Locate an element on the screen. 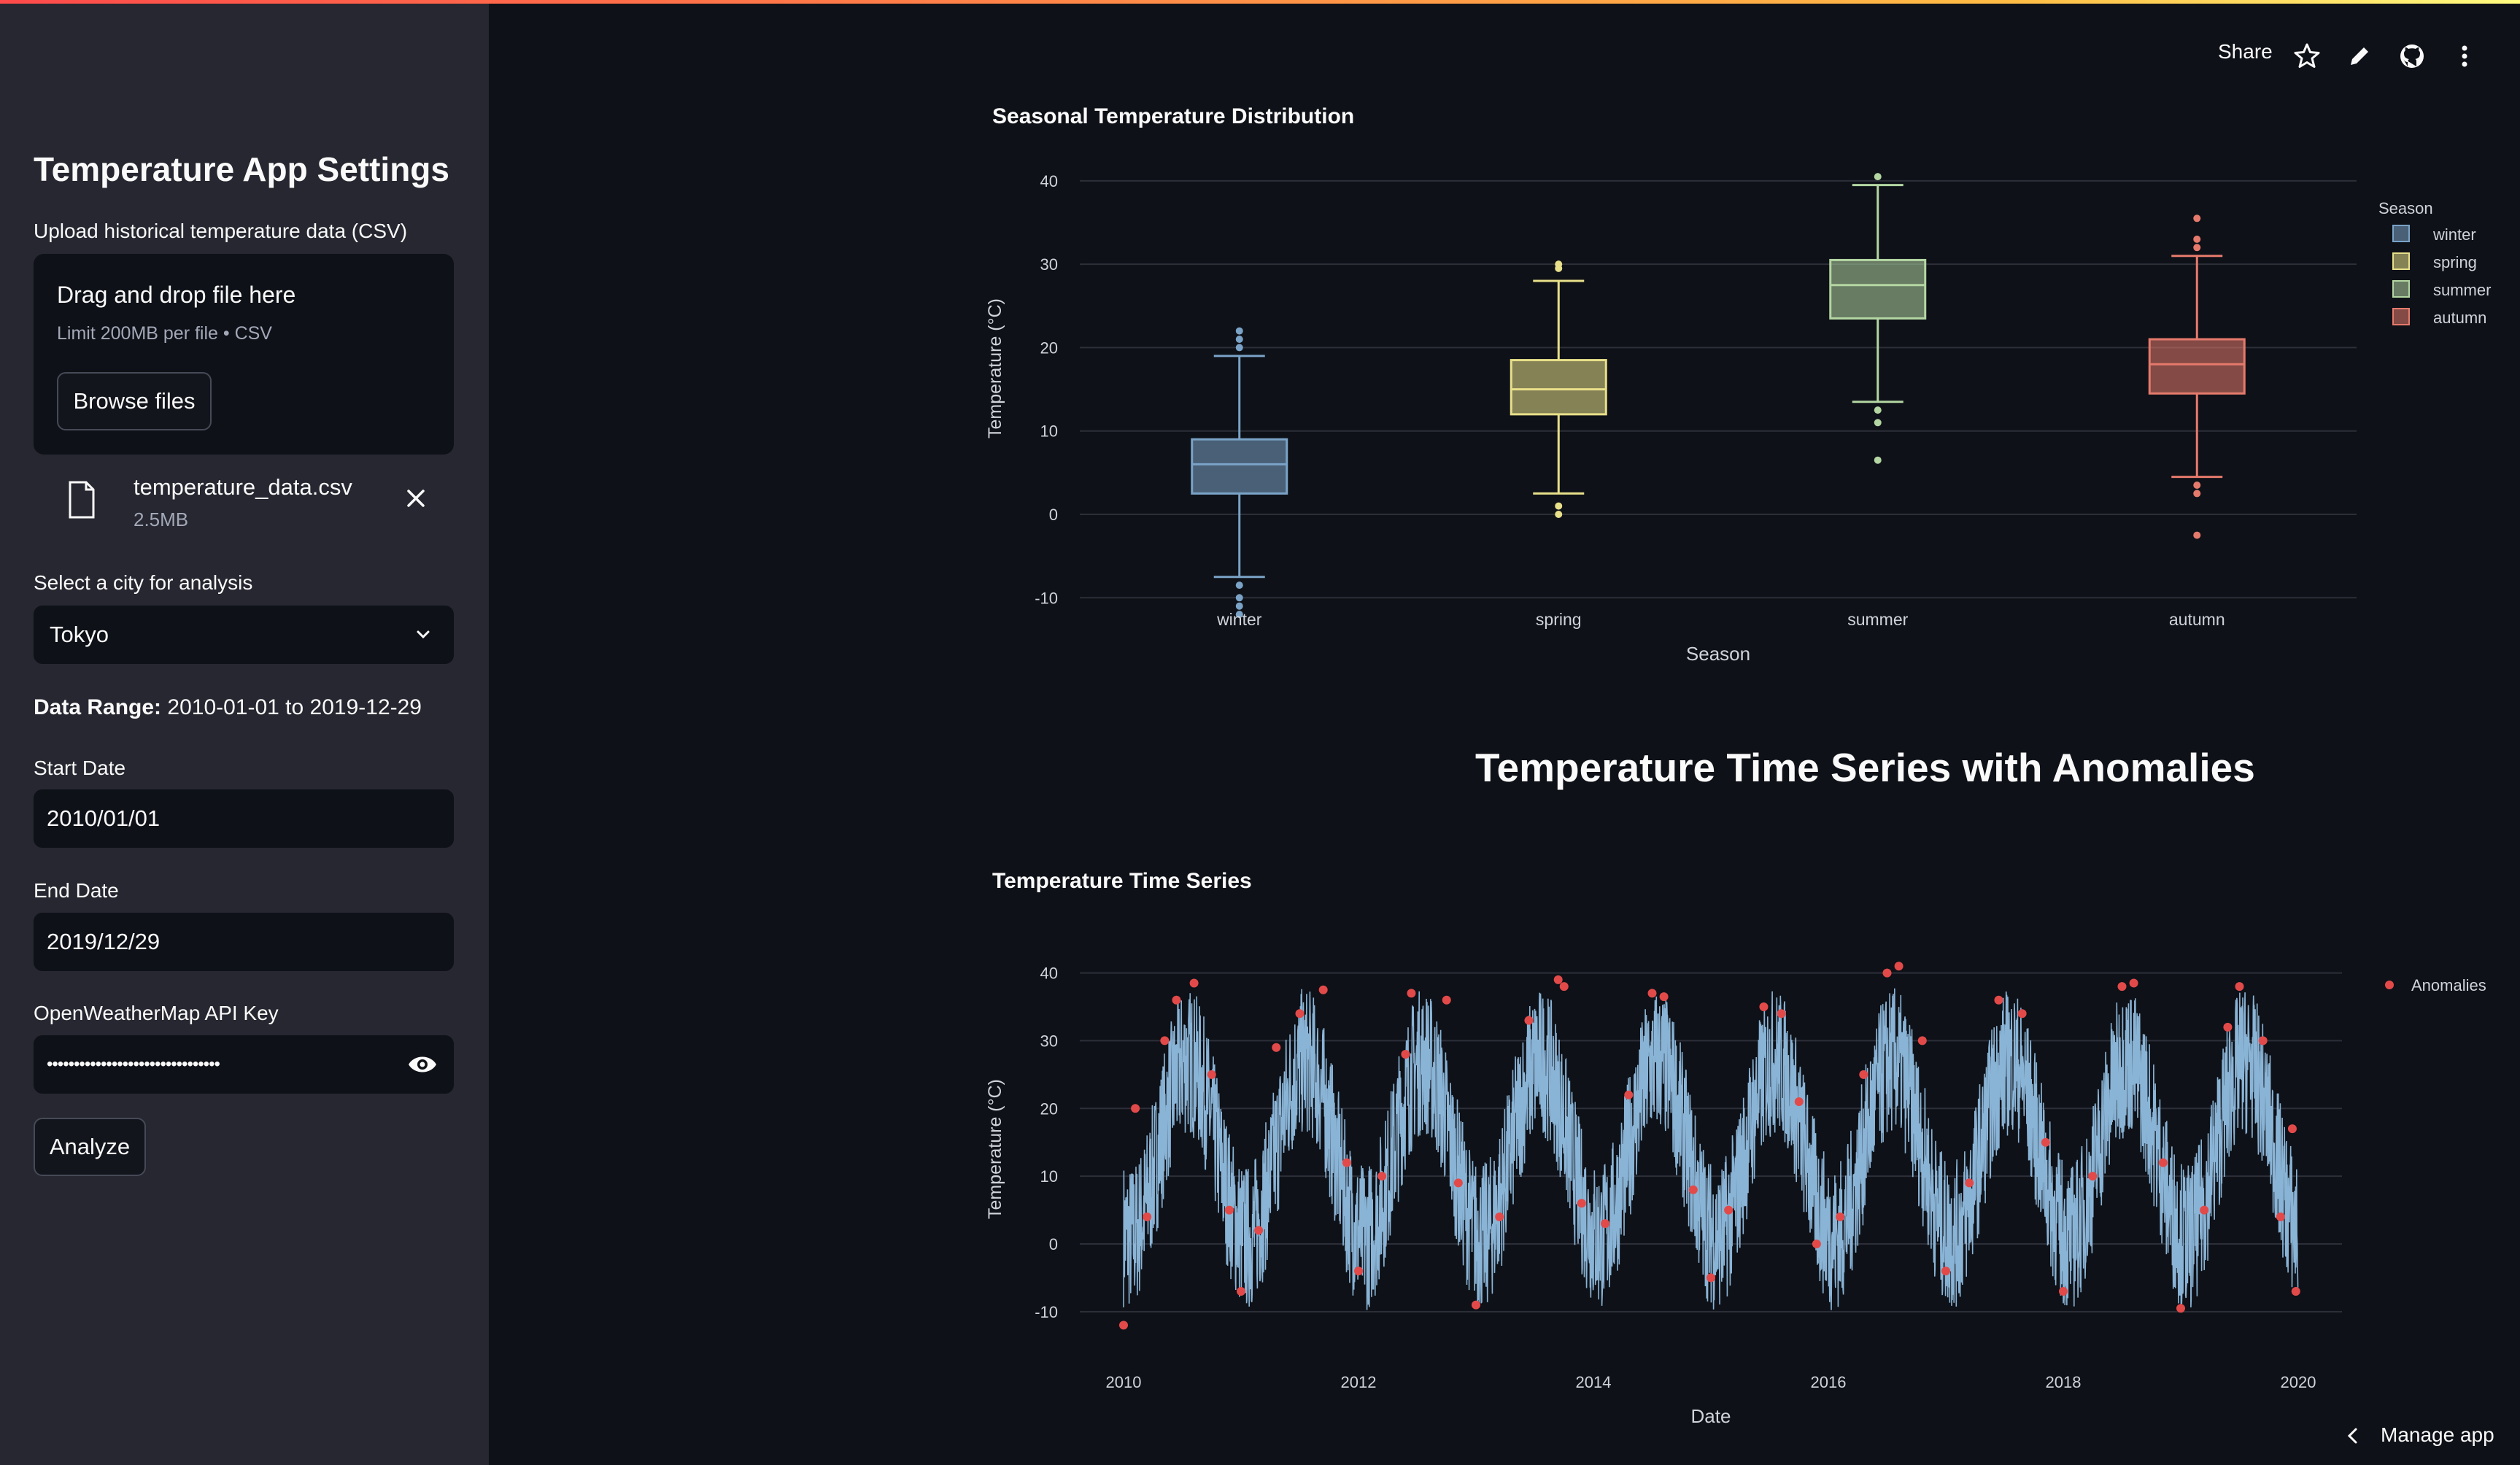 The image size is (2520, 1465). file-icon is located at coordinates (82, 500).